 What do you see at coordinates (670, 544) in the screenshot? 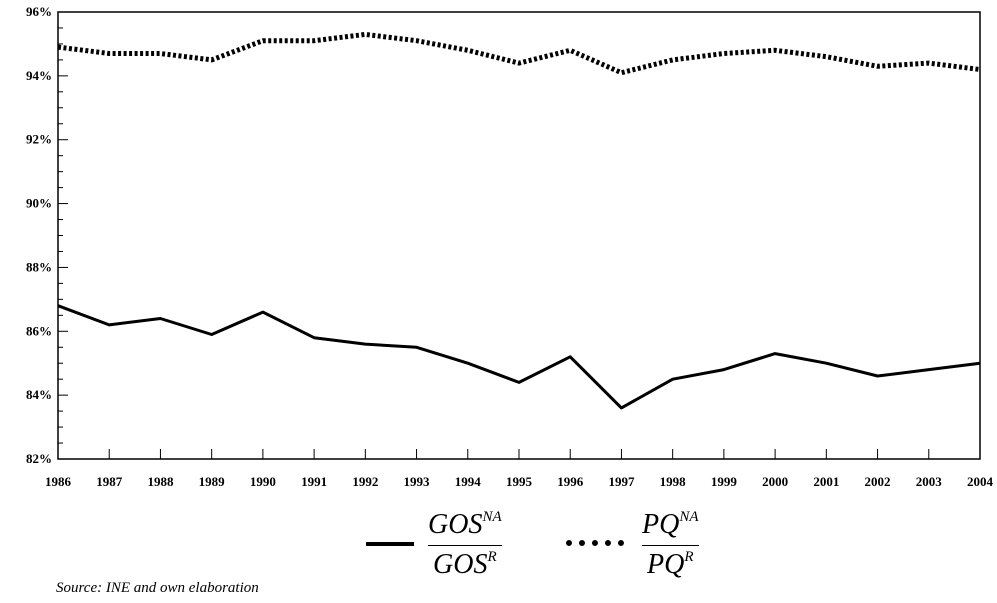
I see `legend-pq-fraction: PQNA PQR` at bounding box center [670, 544].